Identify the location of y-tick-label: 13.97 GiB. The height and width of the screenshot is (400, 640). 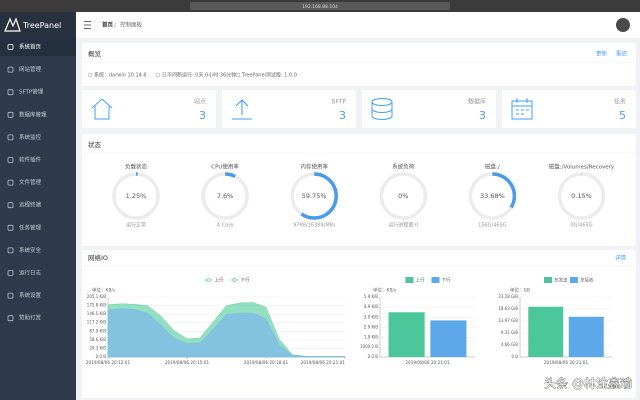
(508, 320).